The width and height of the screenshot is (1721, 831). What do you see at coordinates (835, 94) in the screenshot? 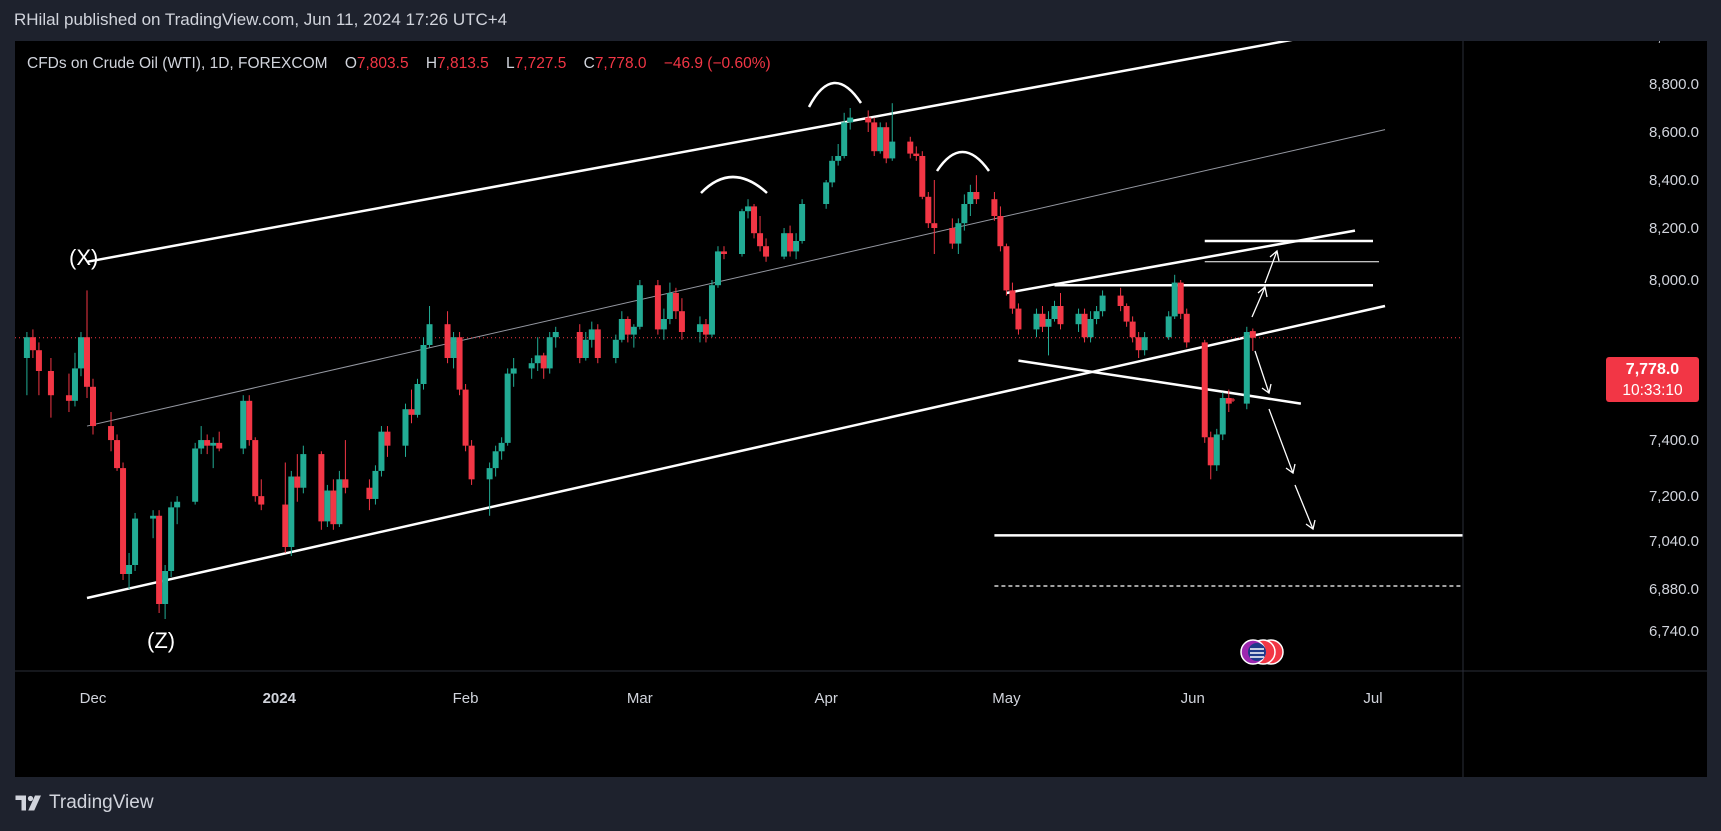
I see `head-arc` at bounding box center [835, 94].